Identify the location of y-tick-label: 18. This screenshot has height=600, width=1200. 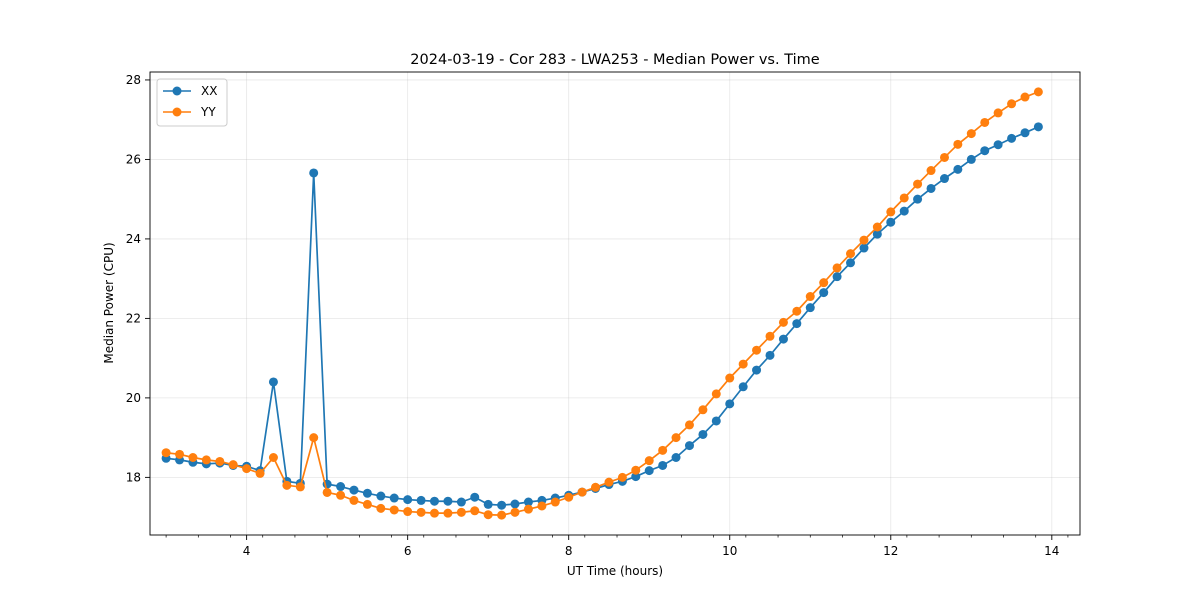
(133, 477).